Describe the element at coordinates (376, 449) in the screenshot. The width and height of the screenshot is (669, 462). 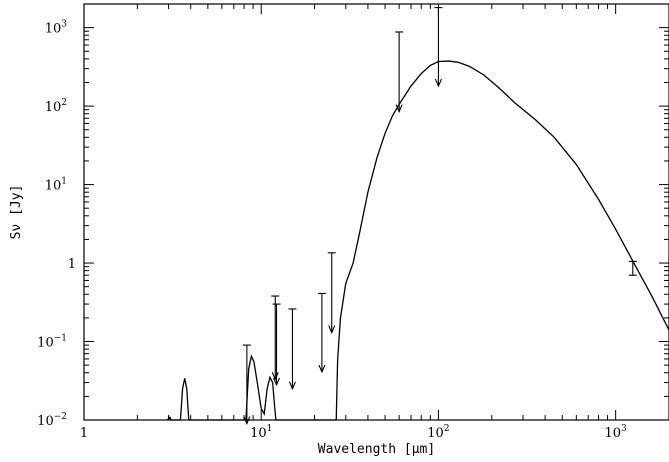
I see `x-axis-label: Wavelength [μm]` at that location.